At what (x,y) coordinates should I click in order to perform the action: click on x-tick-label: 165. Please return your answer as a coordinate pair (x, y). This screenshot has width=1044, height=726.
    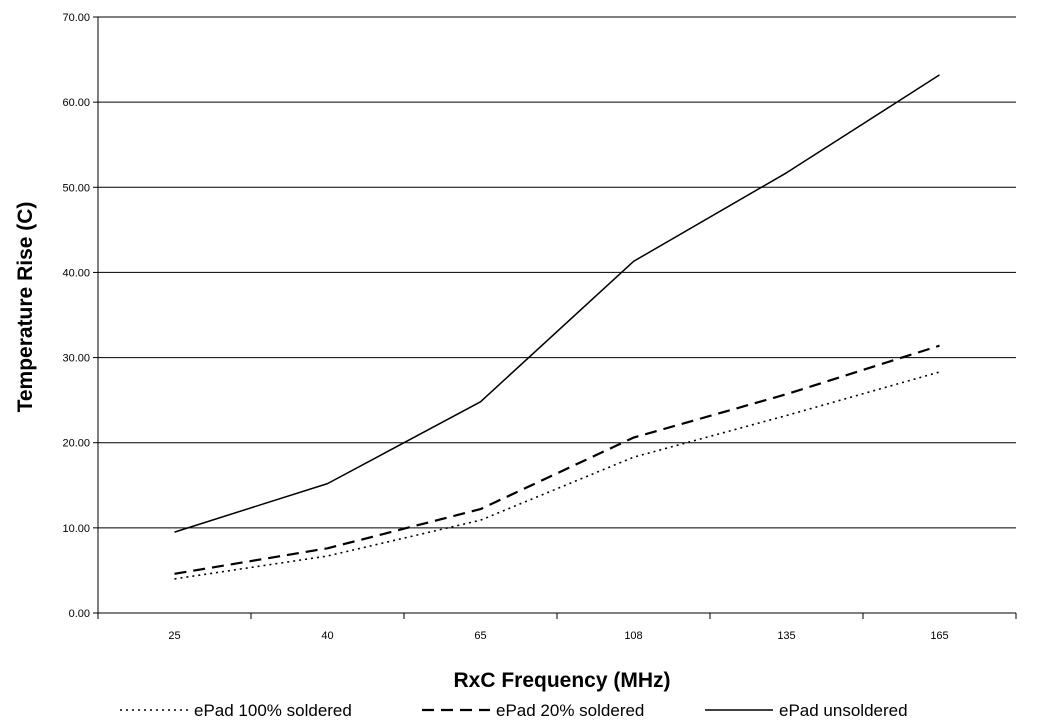
    Looking at the image, I should click on (939, 636).